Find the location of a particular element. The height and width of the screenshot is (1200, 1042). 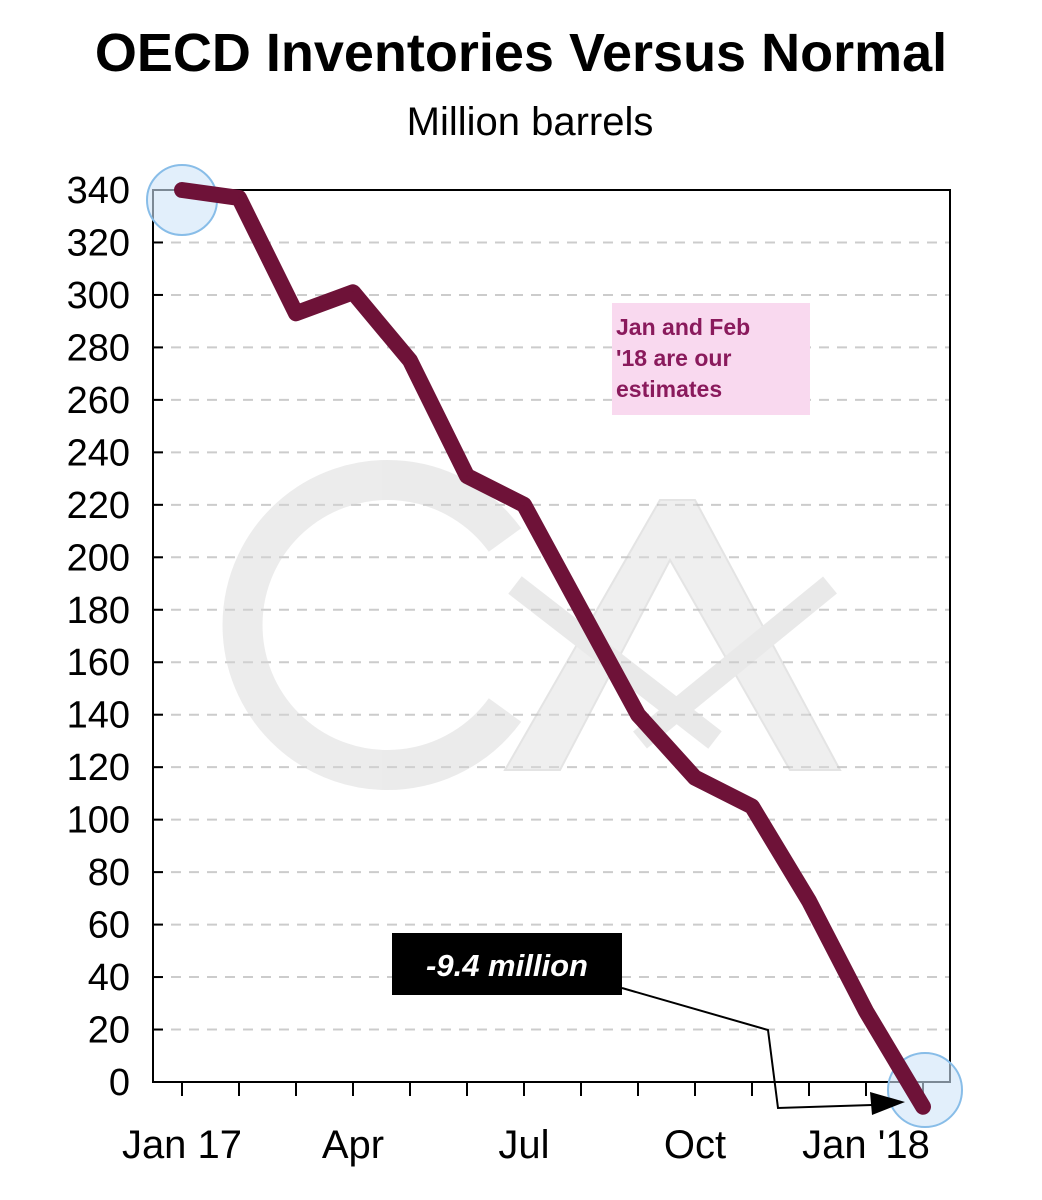

callout-label: -9.4 million is located at coordinates (507, 965).